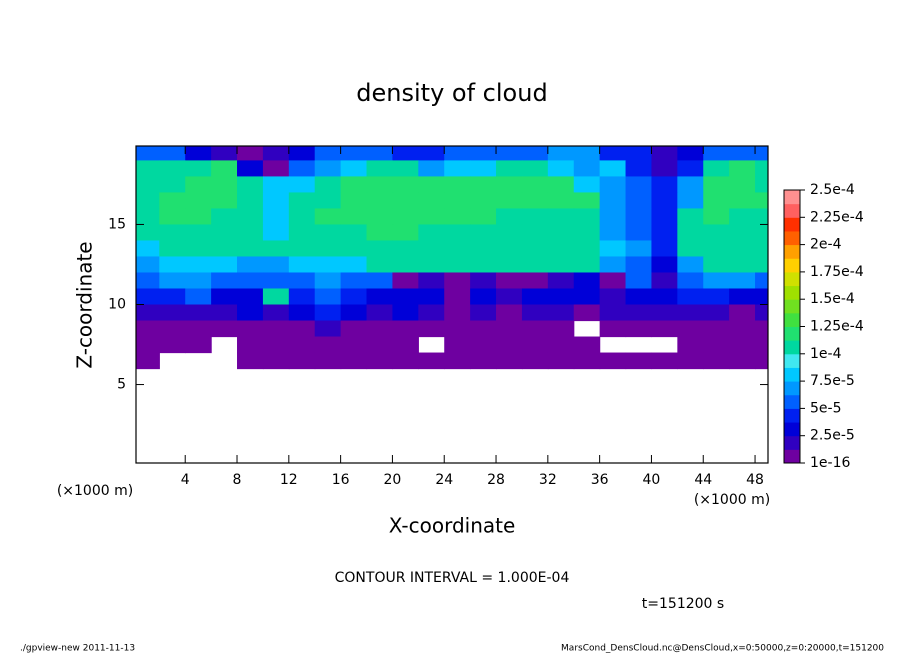  I want to click on colorbar-label: 2e-4, so click(826, 245).